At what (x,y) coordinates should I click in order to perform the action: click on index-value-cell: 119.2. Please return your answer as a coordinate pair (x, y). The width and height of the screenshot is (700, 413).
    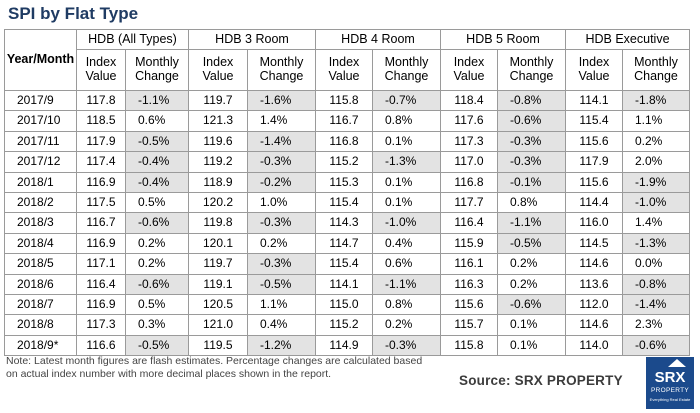
    Looking at the image, I should click on (218, 162).